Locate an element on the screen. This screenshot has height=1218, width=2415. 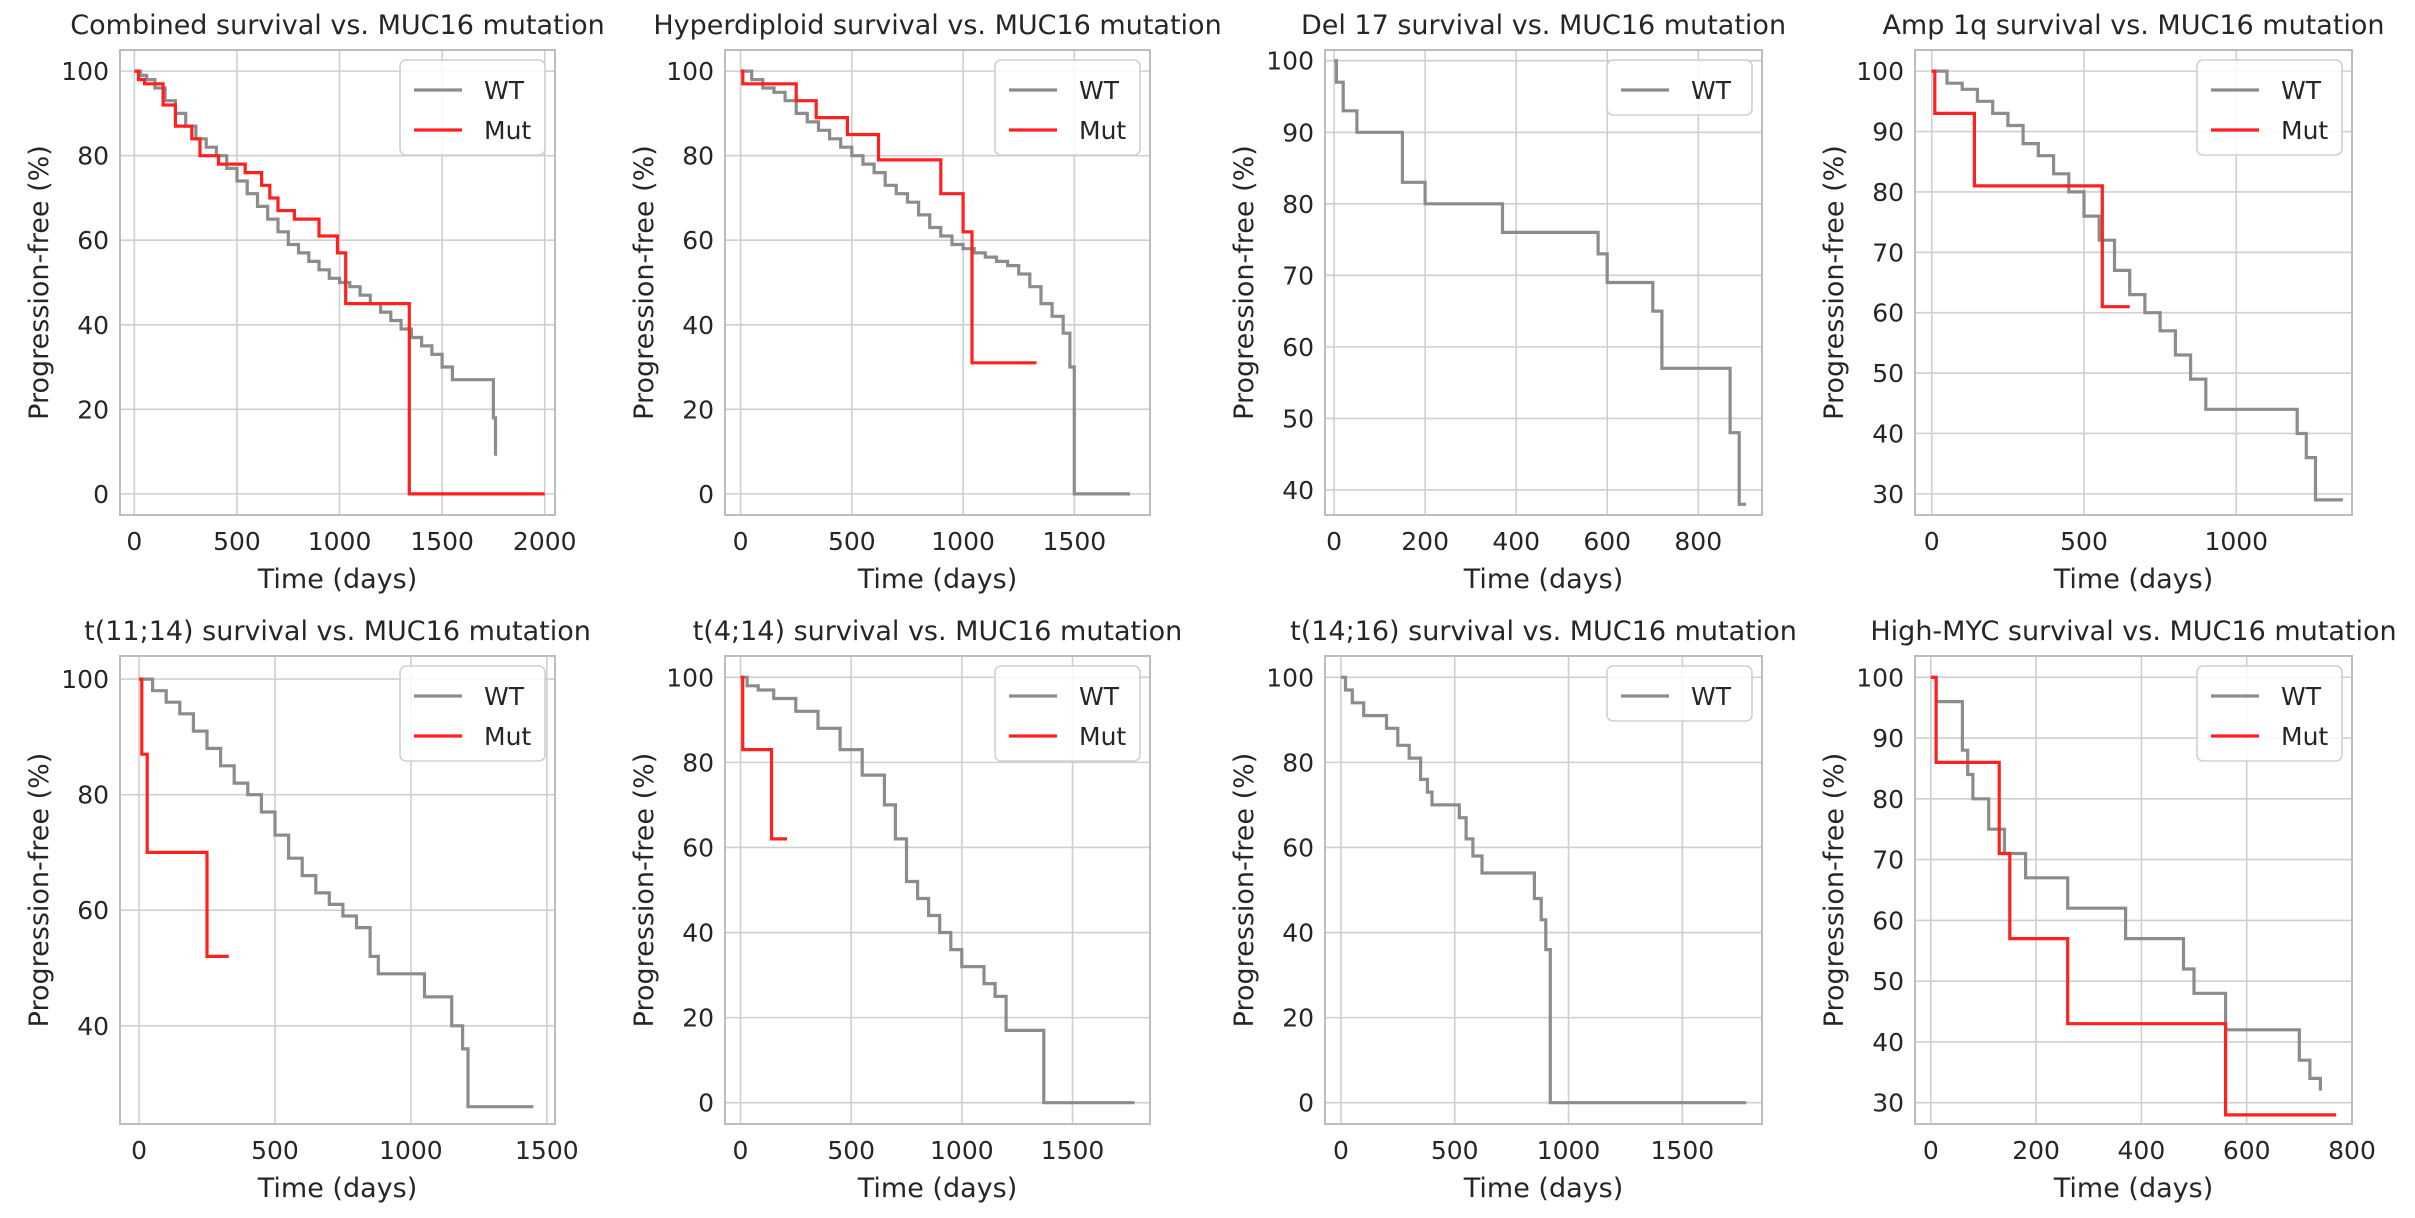
chart-title: t(11;14) survival vs. MUC16 mutation is located at coordinates (337, 631).